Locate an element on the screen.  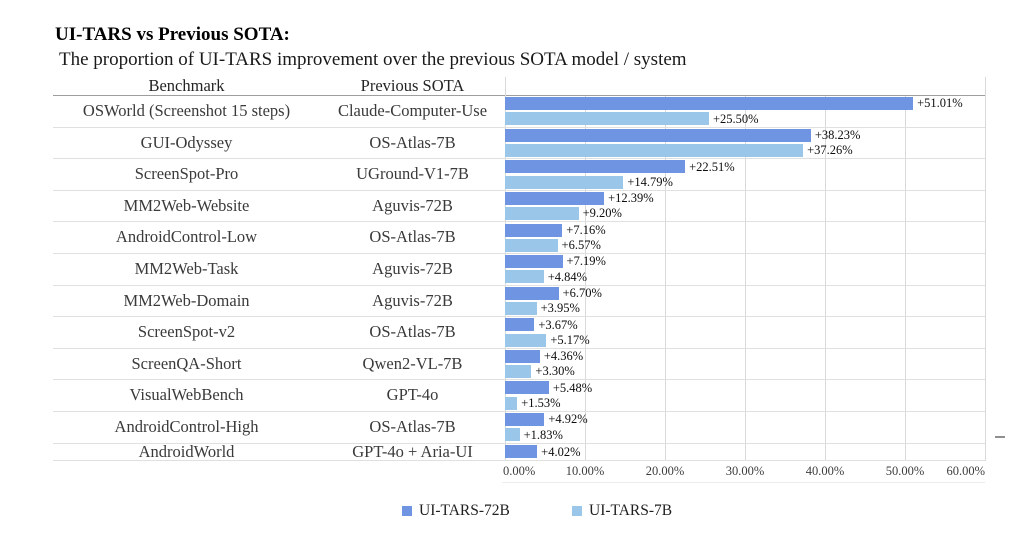
bar-line: +3.95% is located at coordinates (745, 308).